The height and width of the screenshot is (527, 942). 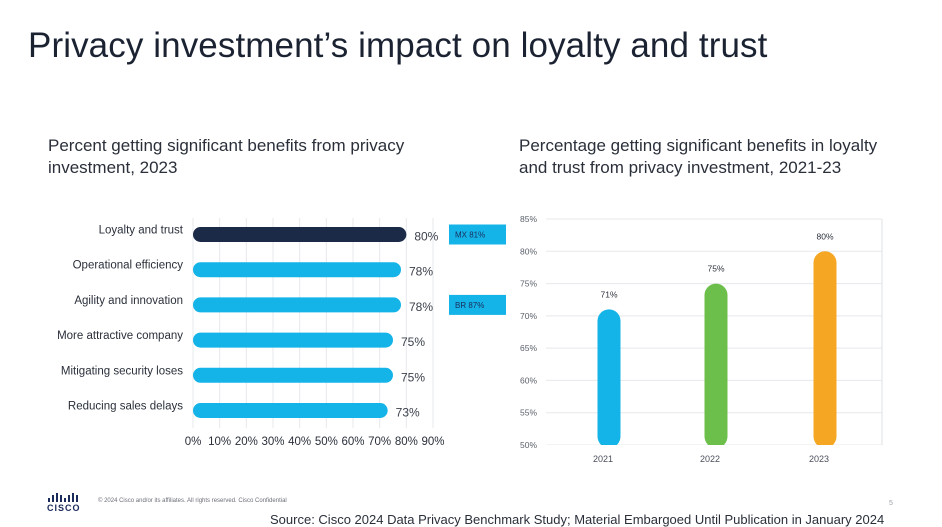 What do you see at coordinates (193, 442) in the screenshot?
I see `x-tick-label: 0%` at bounding box center [193, 442].